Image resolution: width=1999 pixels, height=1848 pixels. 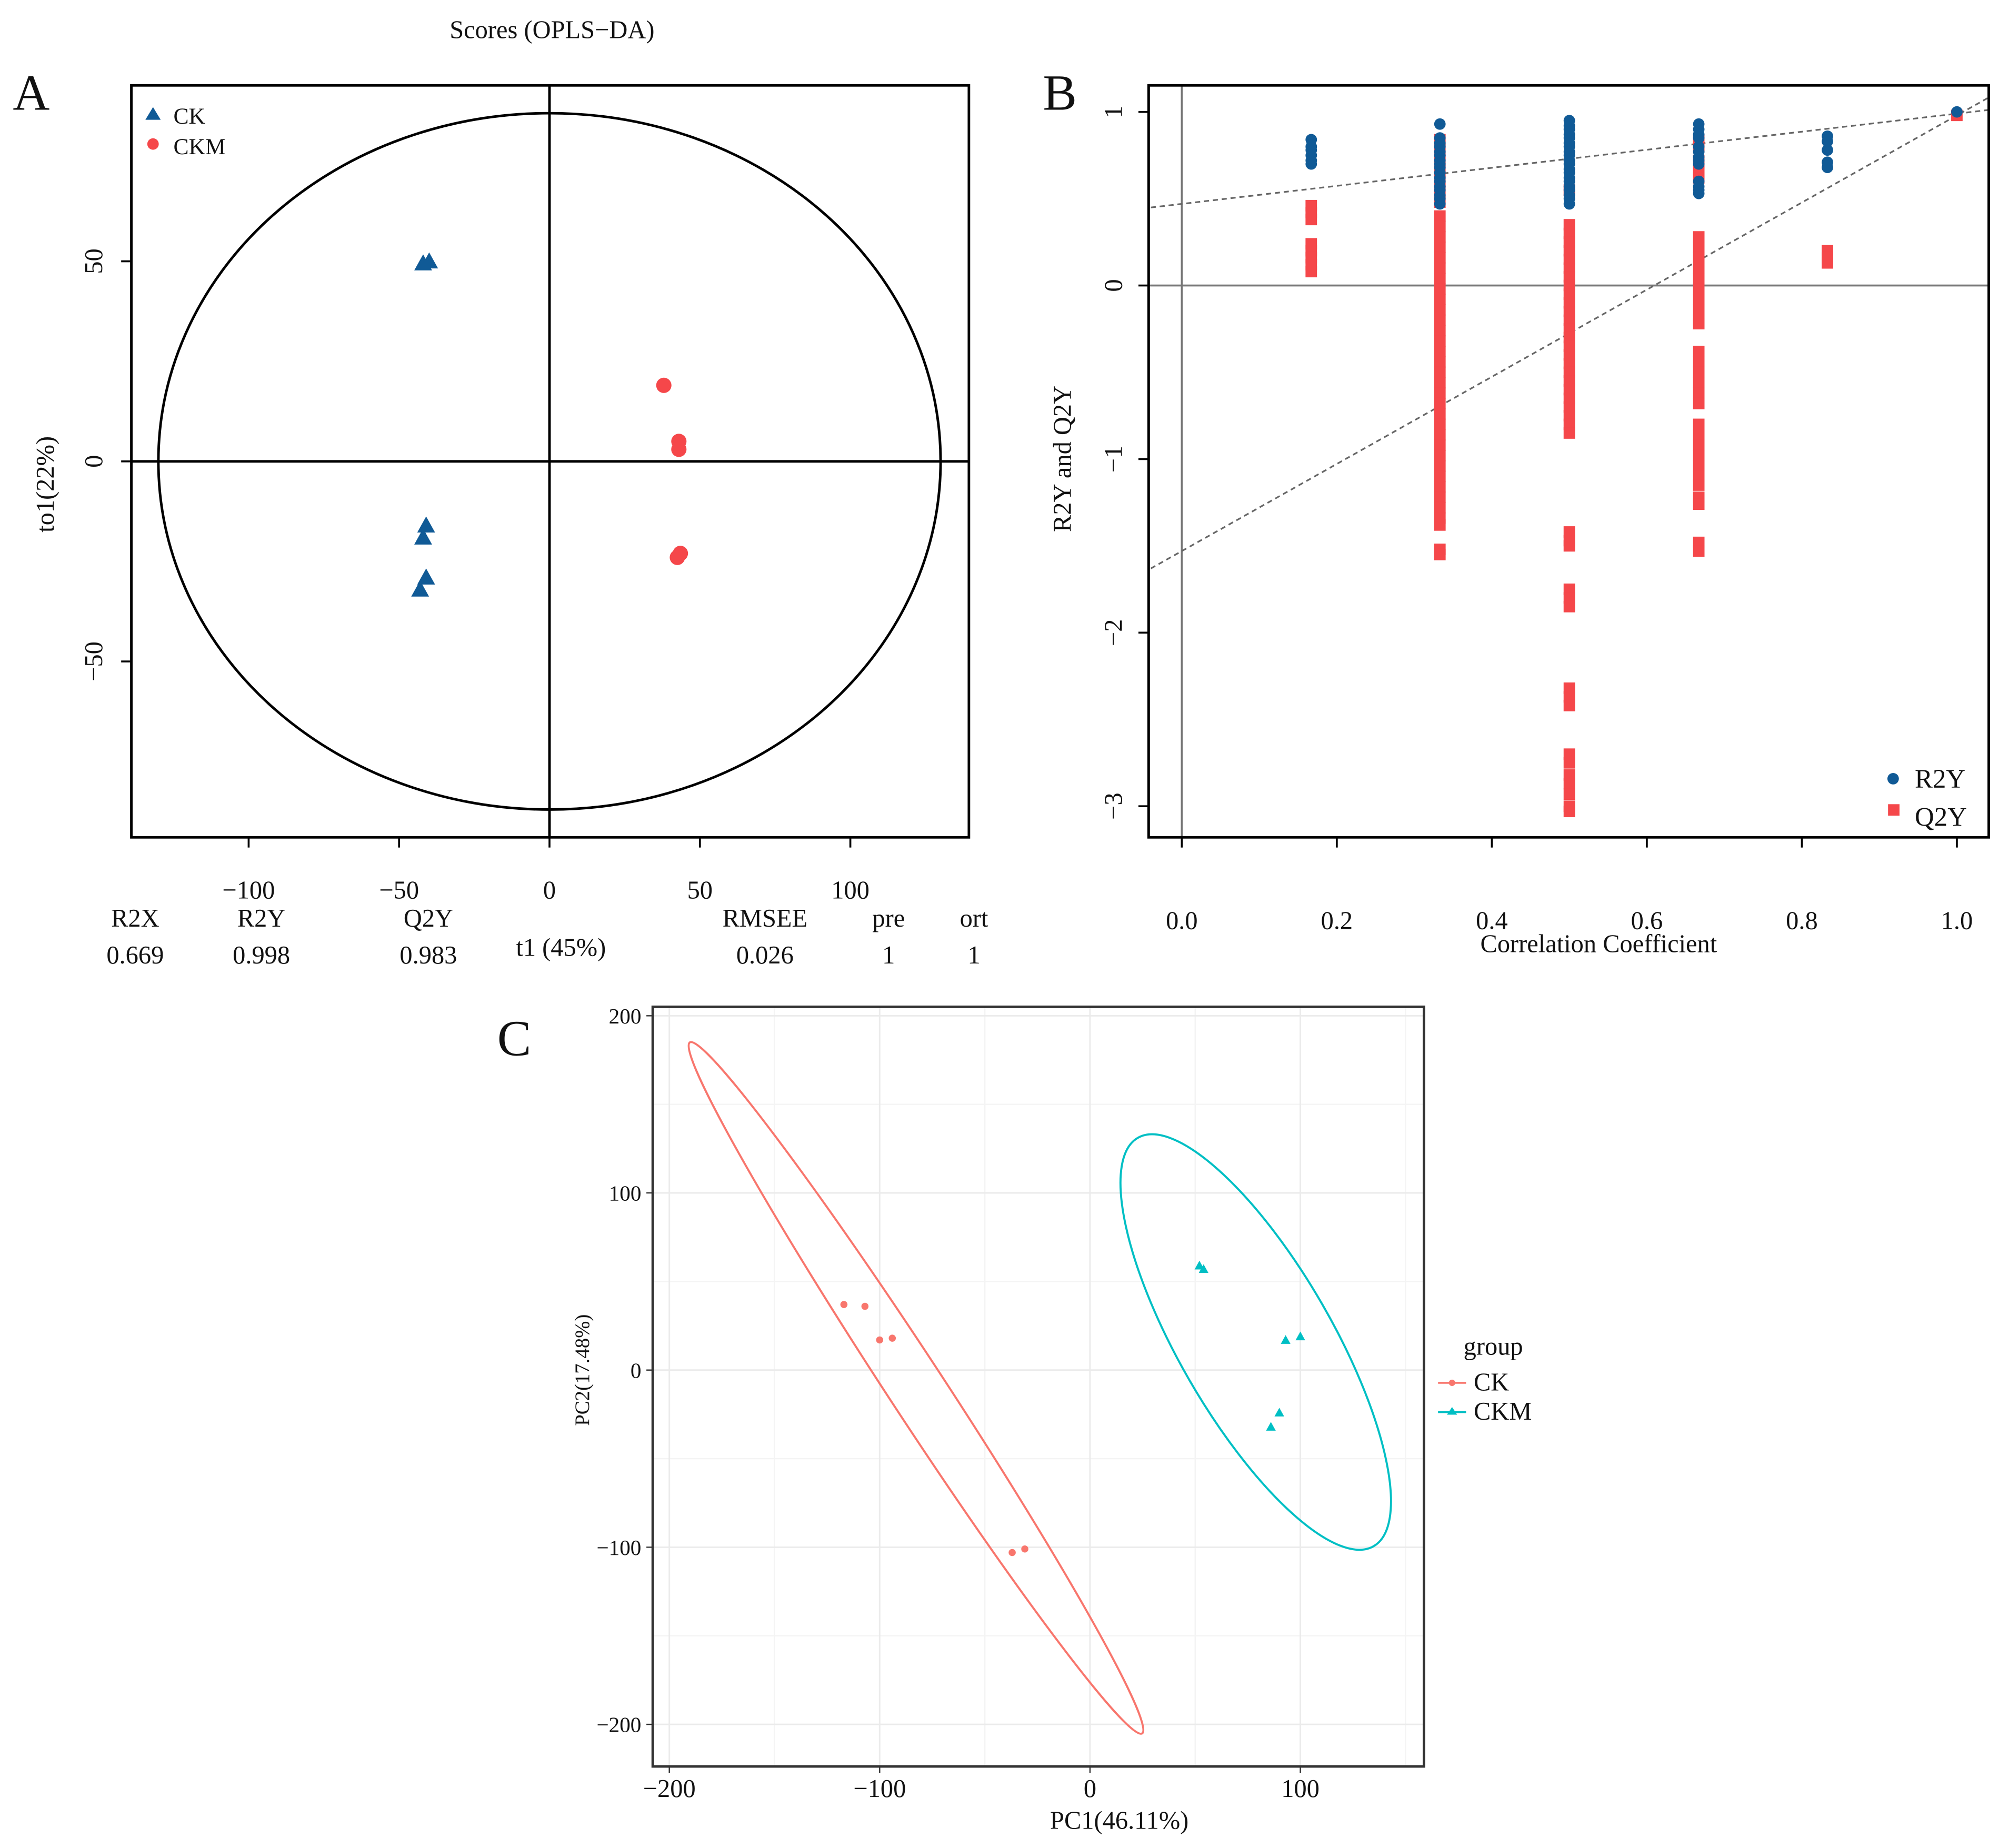 I want to click on stat-header: R2X, so click(x=135, y=918).